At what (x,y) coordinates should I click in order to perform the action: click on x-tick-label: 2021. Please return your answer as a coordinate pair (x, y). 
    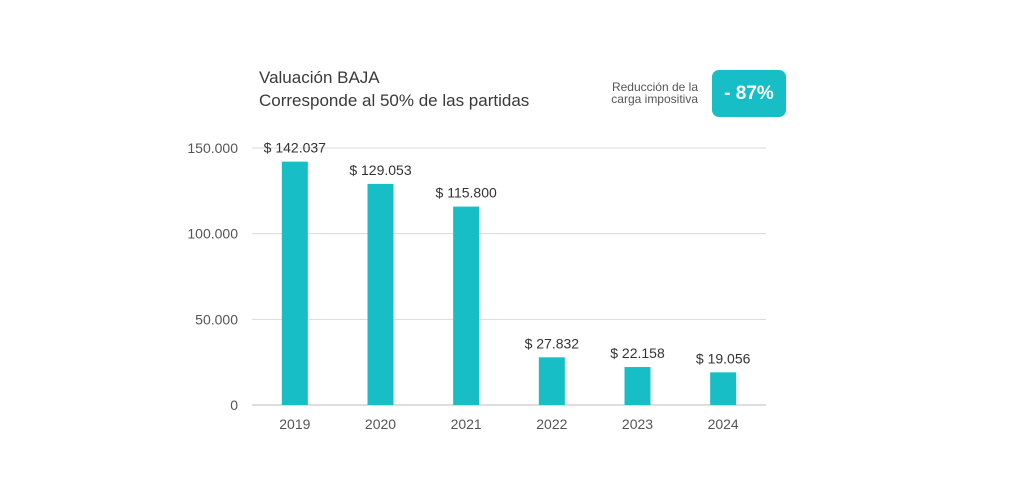
    Looking at the image, I should click on (466, 424).